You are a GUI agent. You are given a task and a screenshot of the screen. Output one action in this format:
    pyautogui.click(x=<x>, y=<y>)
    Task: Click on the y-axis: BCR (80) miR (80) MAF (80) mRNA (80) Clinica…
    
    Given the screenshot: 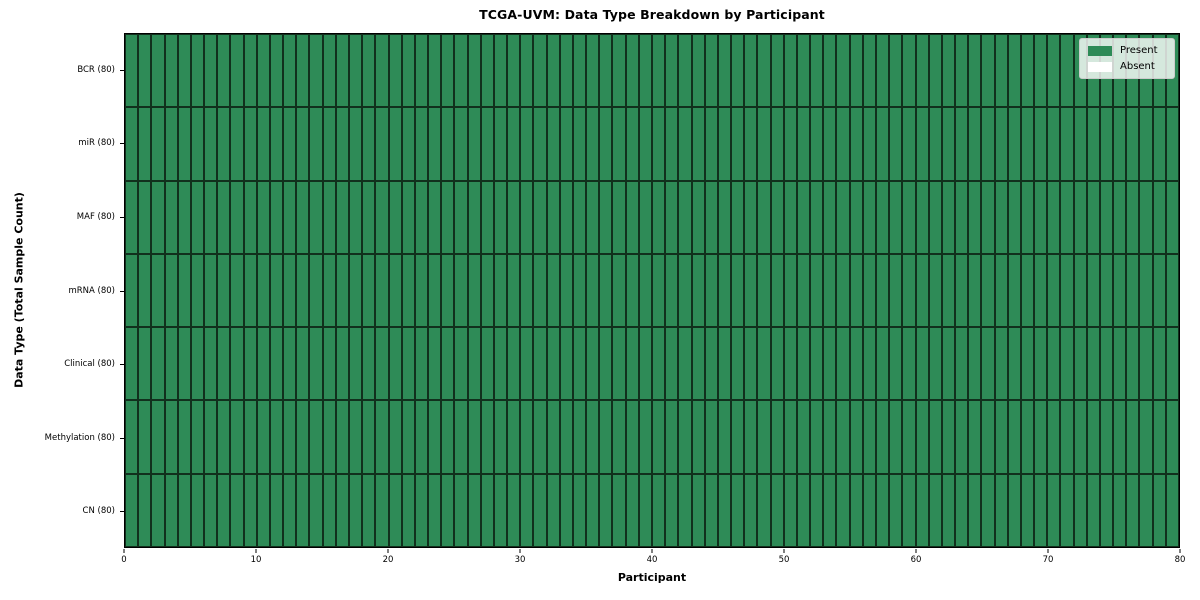 What is the action you would take?
    pyautogui.click(x=62, y=290)
    